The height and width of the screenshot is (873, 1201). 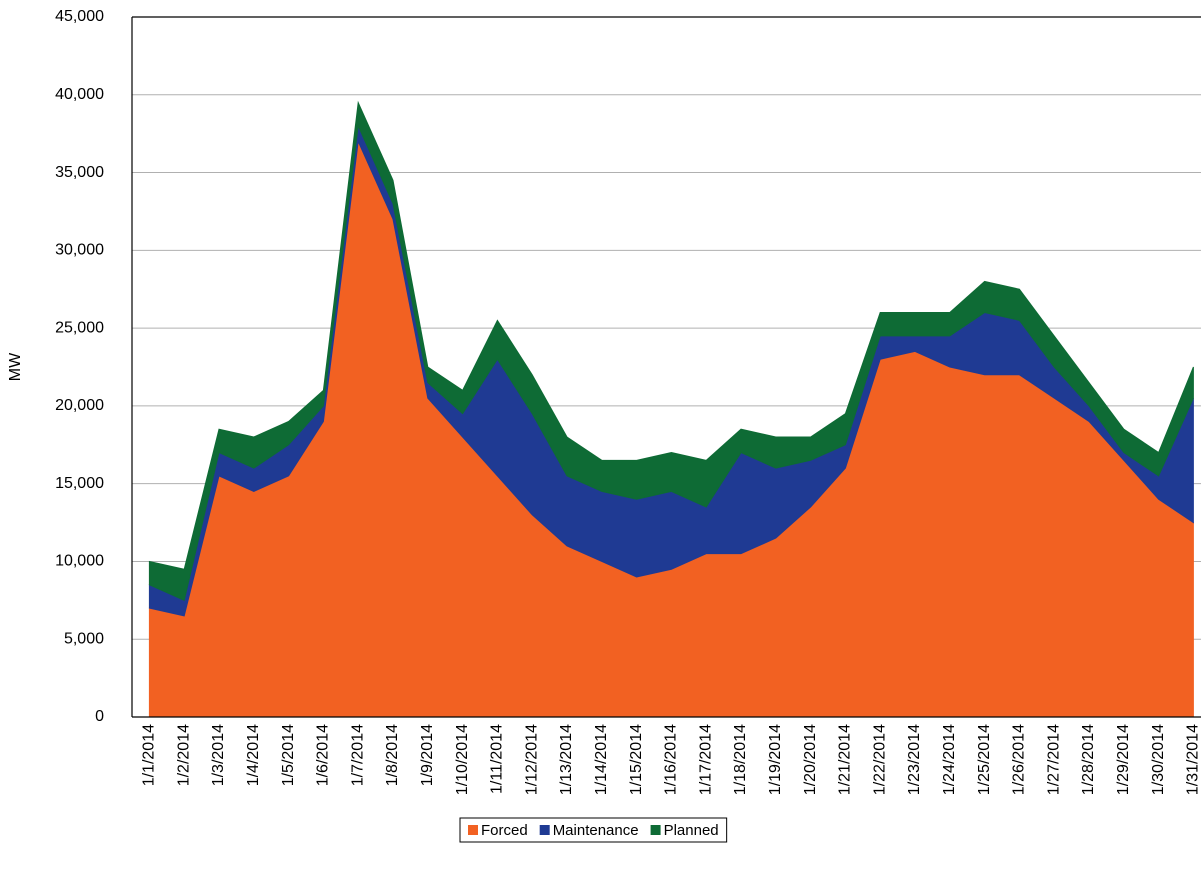 What do you see at coordinates (531, 759) in the screenshot?
I see `x-tick-label: 1/12/2014` at bounding box center [531, 759].